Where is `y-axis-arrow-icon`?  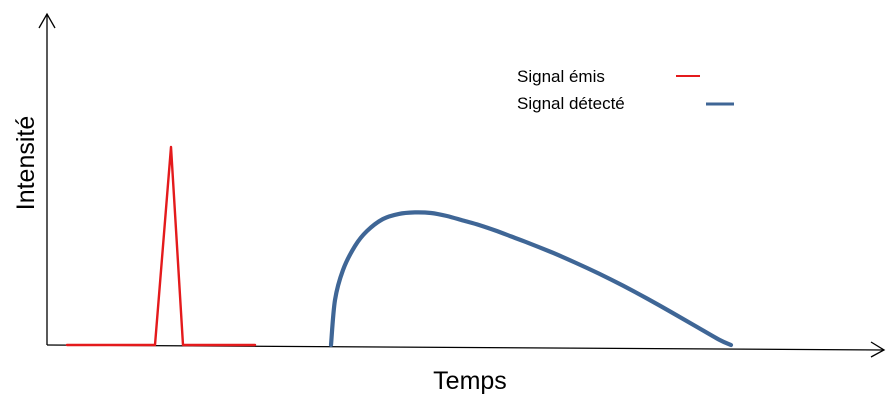 y-axis-arrow-icon is located at coordinates (47, 20).